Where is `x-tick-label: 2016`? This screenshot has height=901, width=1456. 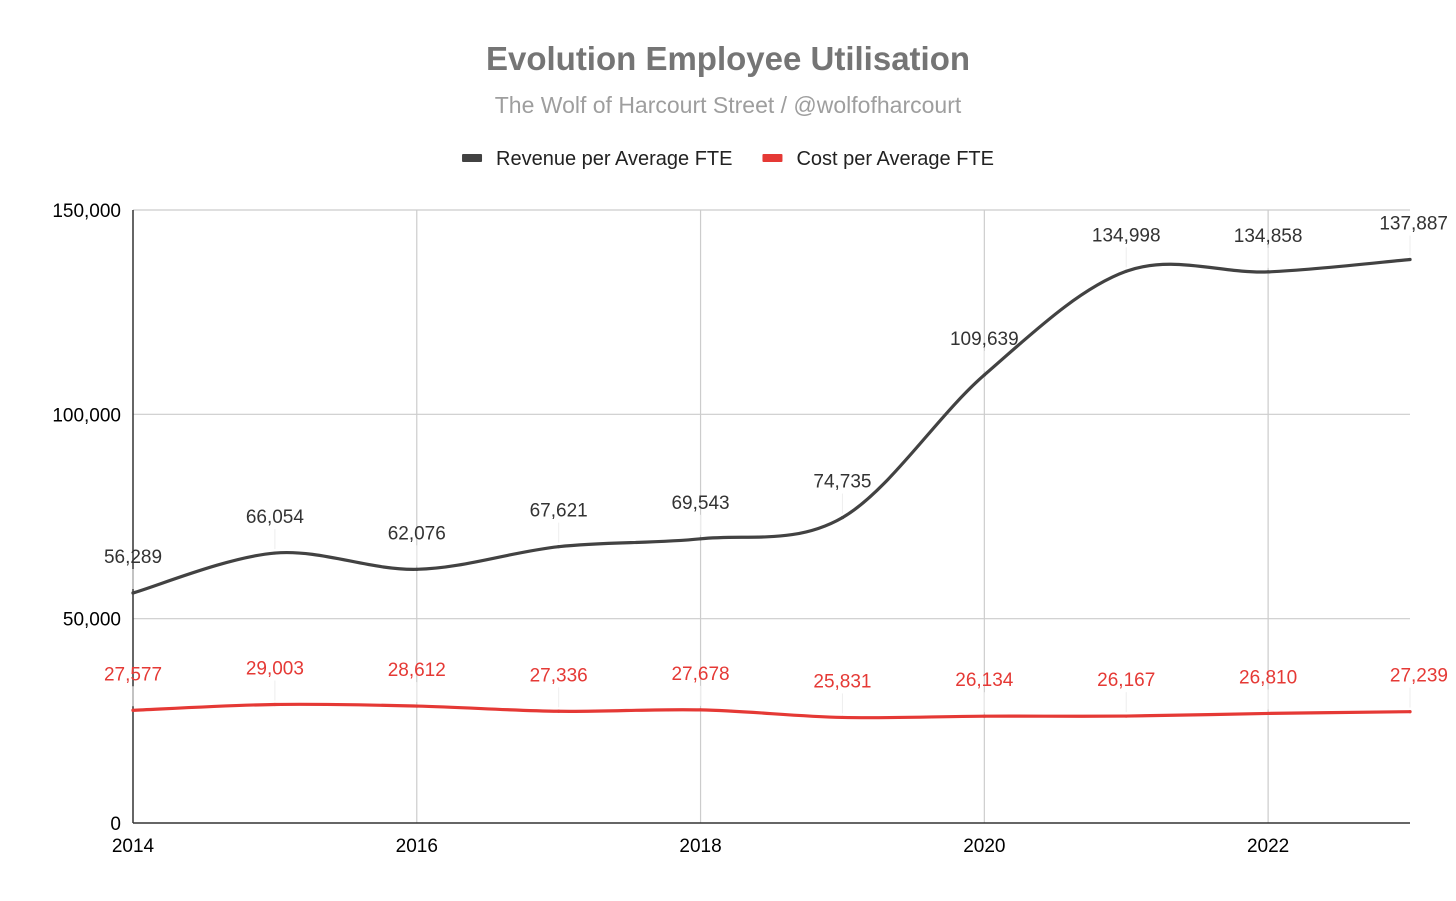 x-tick-label: 2016 is located at coordinates (417, 846).